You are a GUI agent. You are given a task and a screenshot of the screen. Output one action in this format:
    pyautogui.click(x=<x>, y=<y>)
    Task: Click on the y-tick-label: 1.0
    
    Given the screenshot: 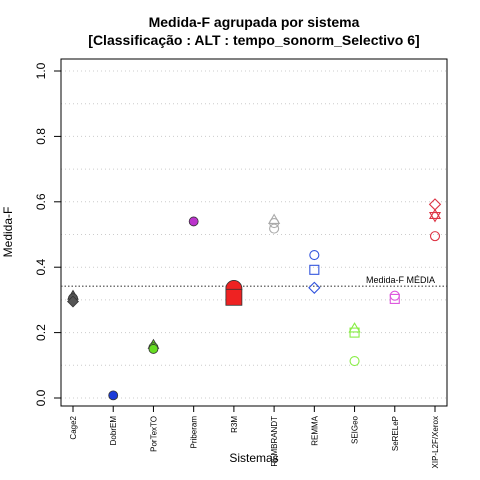 What is the action you would take?
    pyautogui.click(x=41, y=70)
    